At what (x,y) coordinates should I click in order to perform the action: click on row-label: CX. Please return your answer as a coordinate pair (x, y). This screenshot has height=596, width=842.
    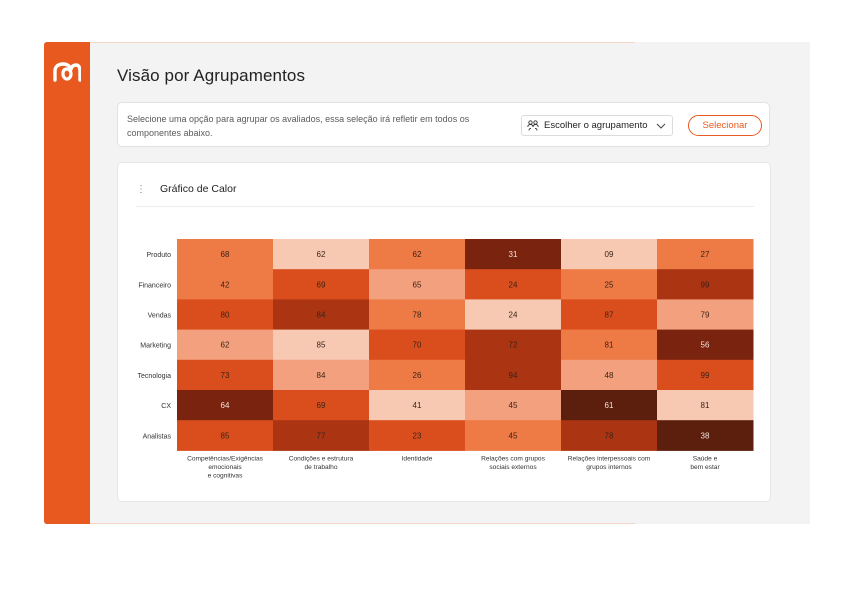
    Looking at the image, I should click on (166, 406).